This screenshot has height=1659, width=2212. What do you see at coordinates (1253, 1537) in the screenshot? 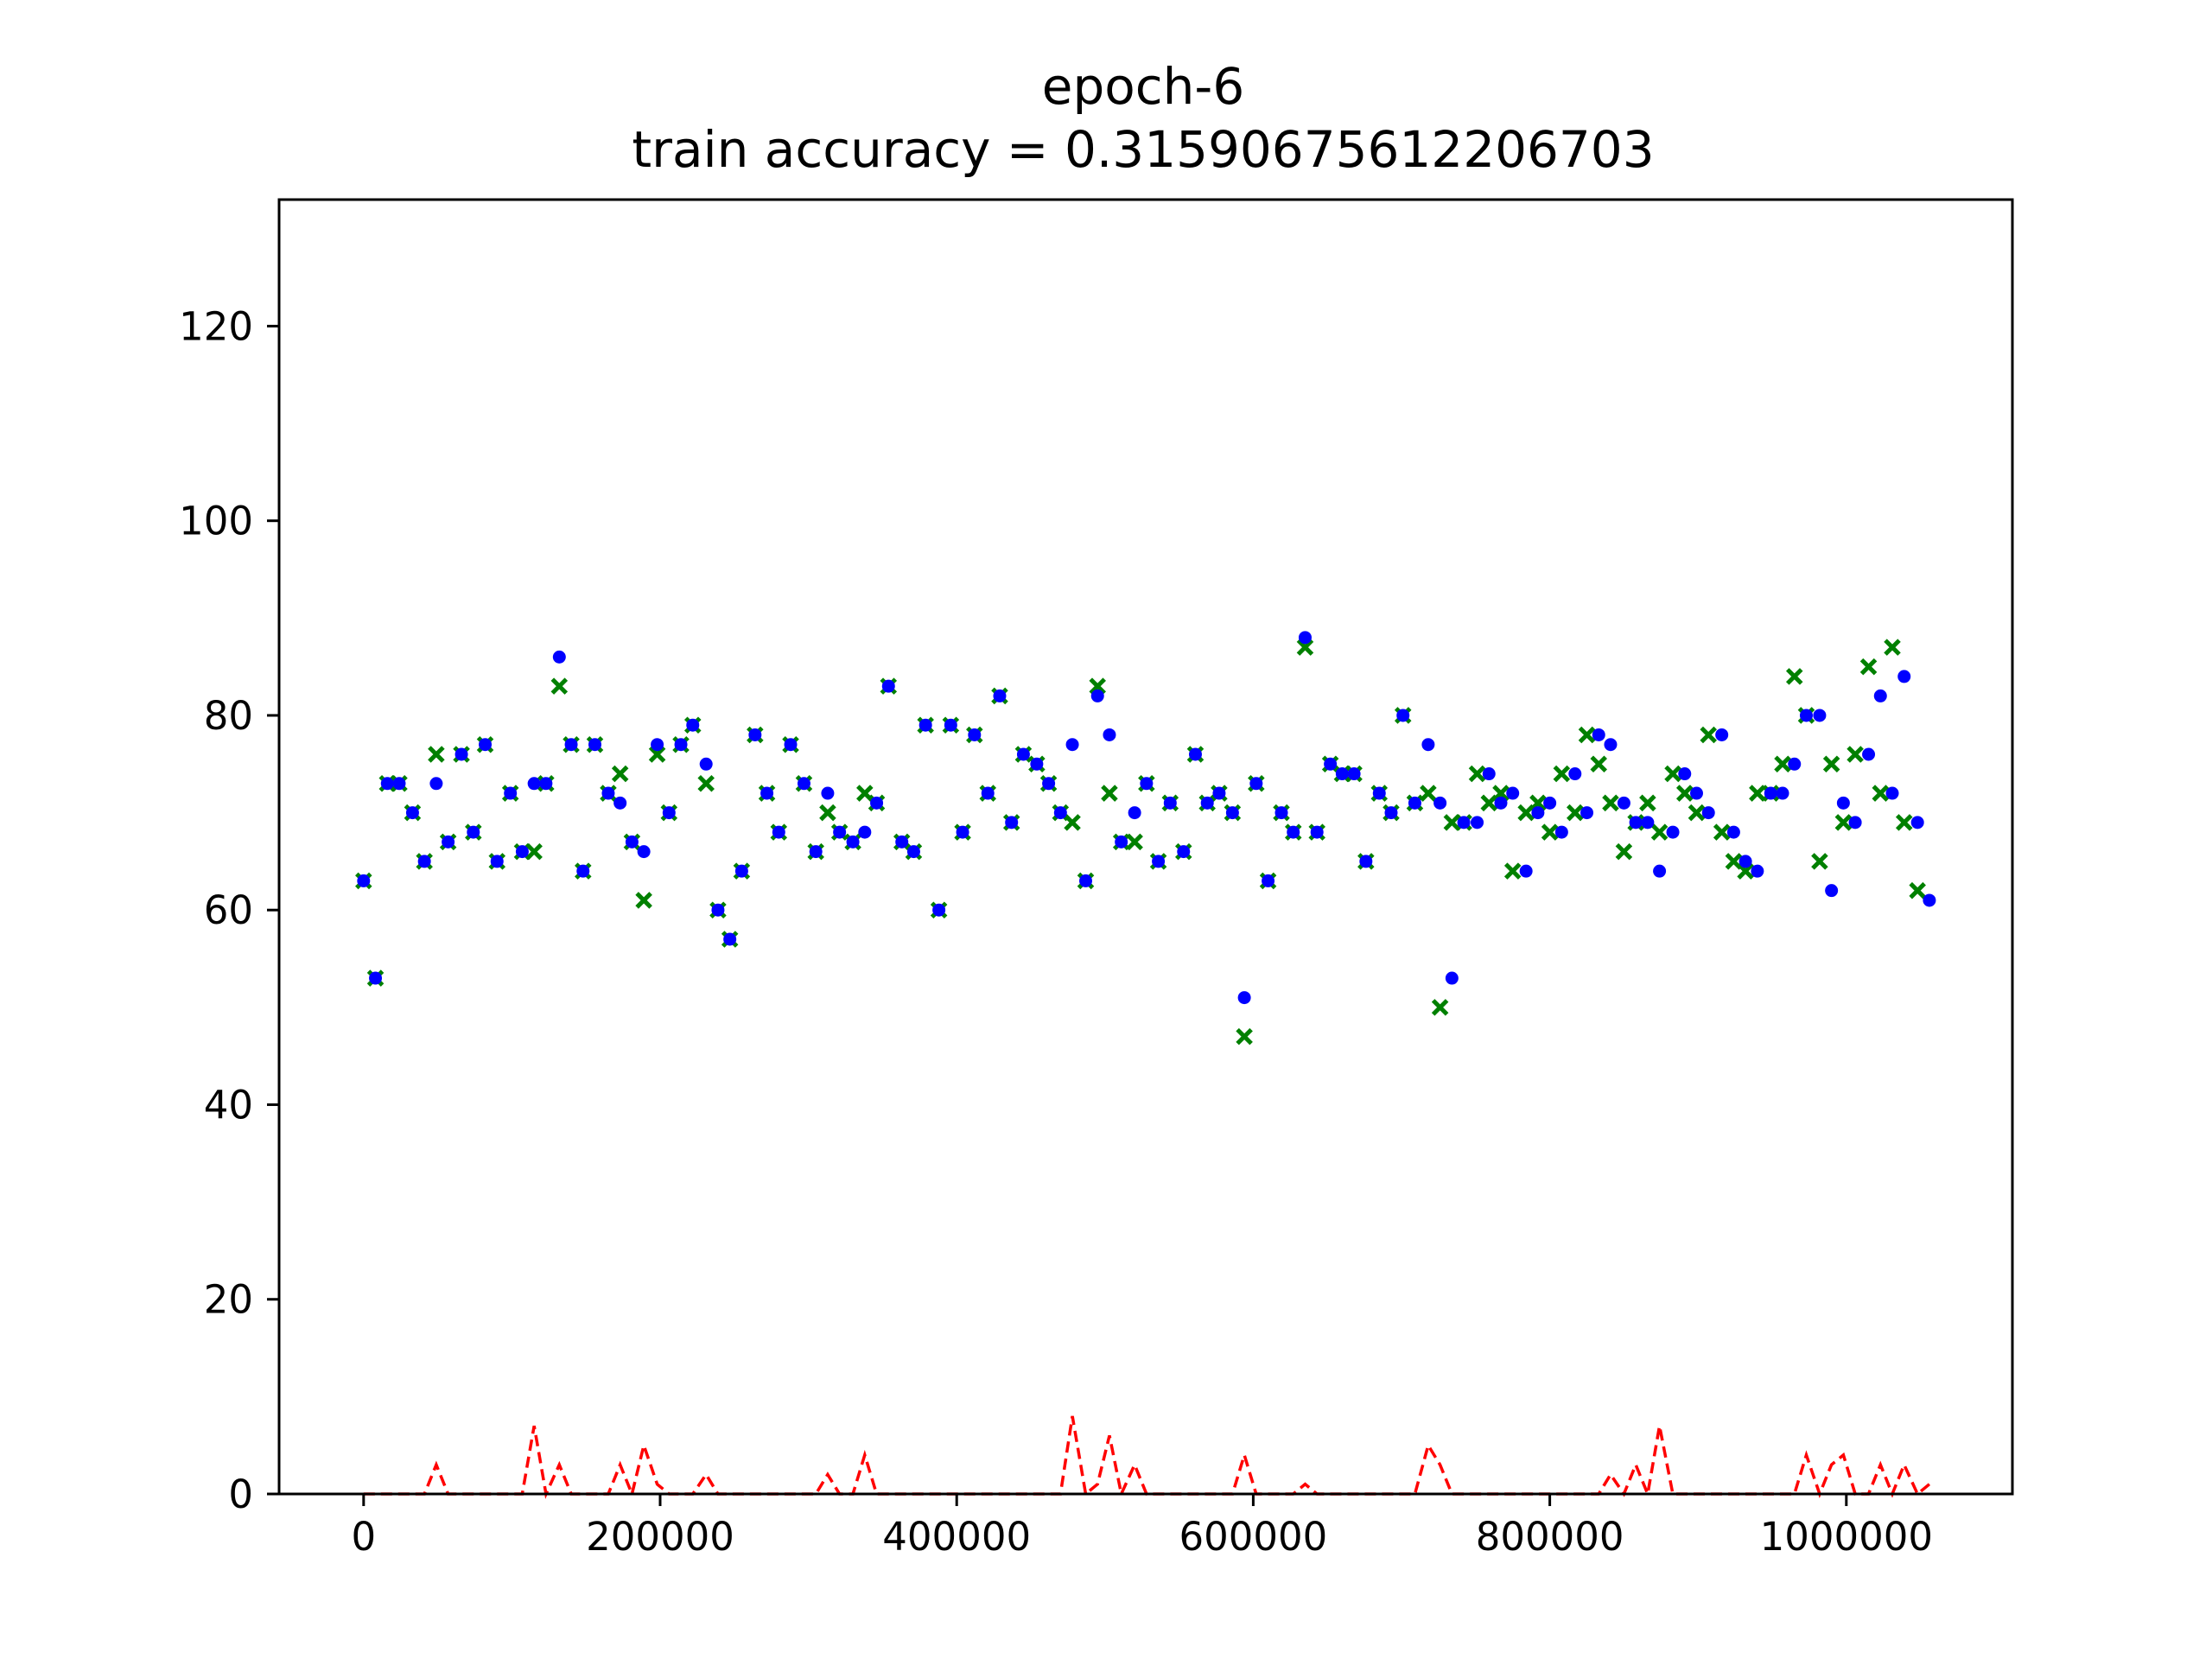
I see `x-tick-label: 600000` at bounding box center [1253, 1537].